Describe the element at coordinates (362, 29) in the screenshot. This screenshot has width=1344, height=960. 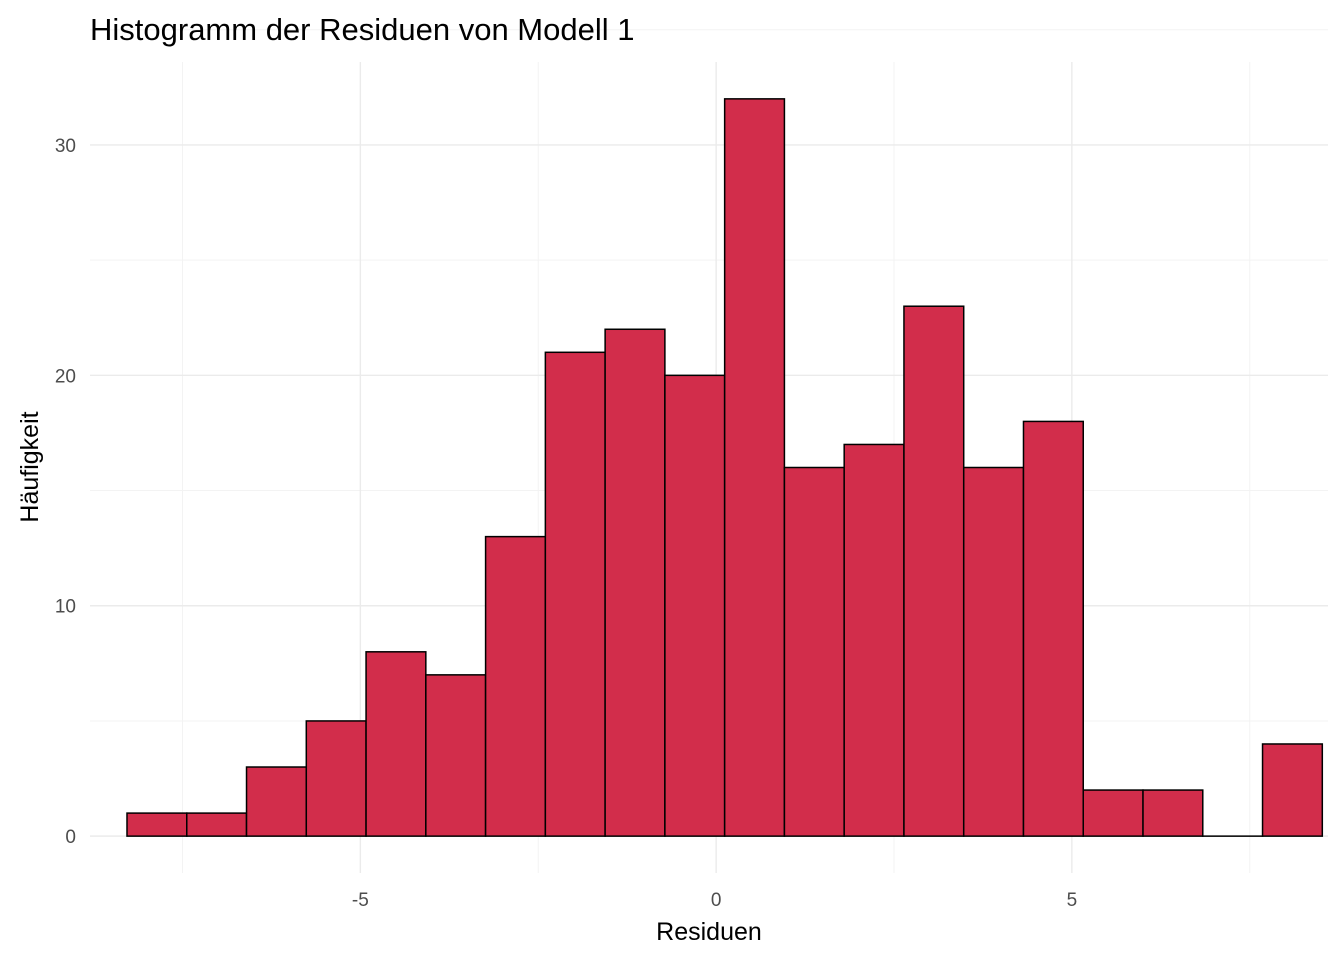
I see `chart-title: Histogramm der Residuen von Modell 1` at that location.